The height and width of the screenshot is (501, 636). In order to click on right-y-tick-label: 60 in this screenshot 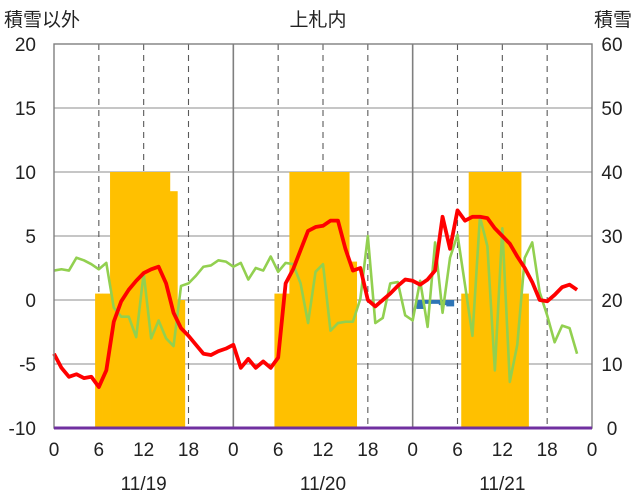, I will do `click(611, 45)`.